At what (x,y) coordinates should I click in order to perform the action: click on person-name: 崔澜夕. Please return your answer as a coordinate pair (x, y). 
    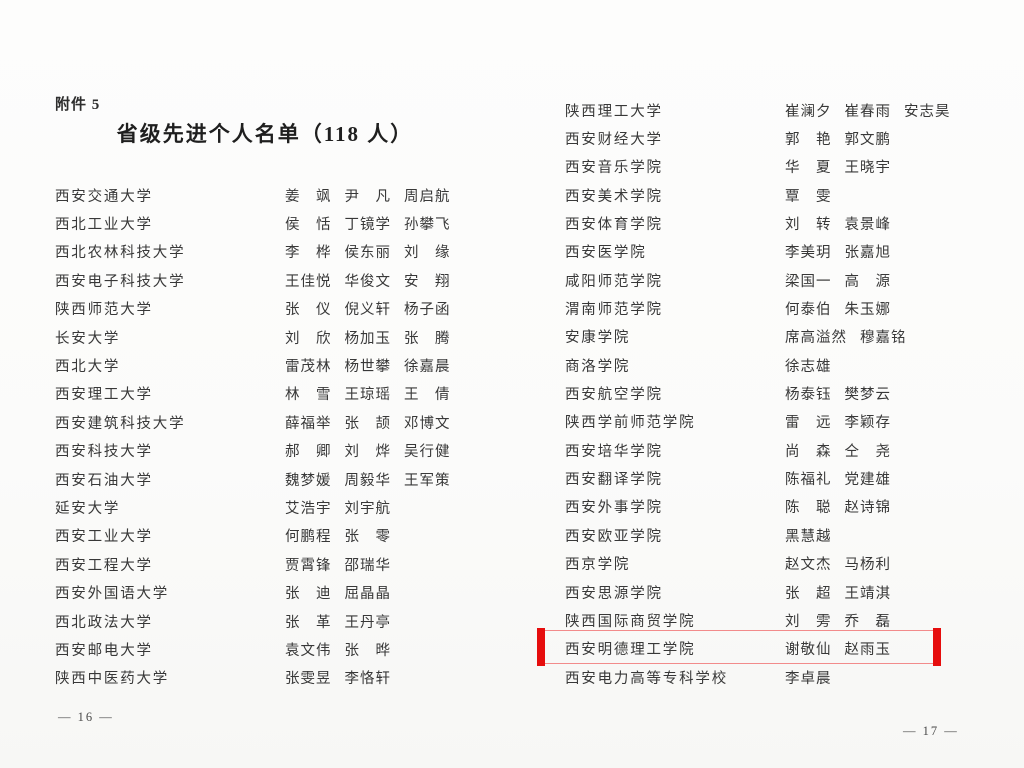
    Looking at the image, I should click on (808, 111).